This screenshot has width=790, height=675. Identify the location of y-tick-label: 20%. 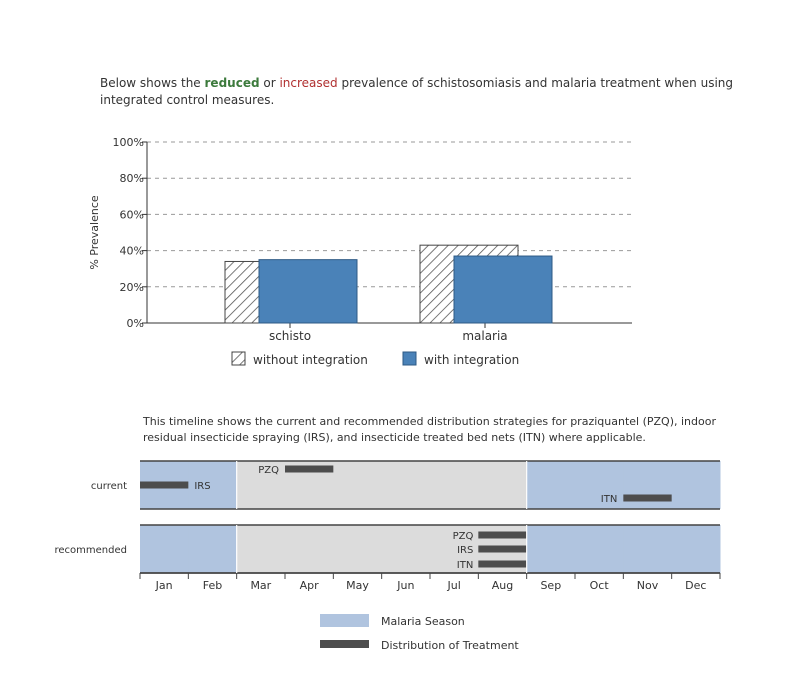
(132, 287).